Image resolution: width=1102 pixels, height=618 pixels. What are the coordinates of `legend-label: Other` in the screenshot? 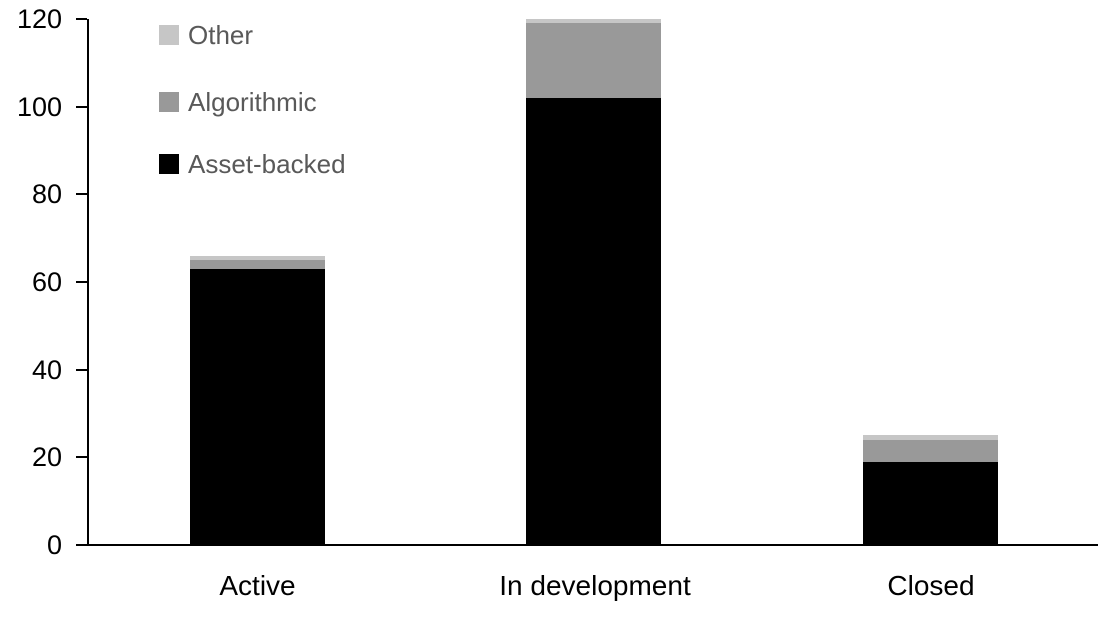 It's located at (221, 34).